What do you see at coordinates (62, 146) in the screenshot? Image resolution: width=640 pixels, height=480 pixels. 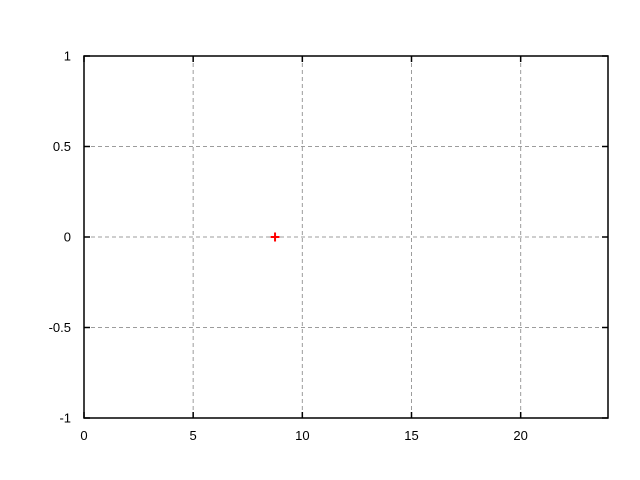 I see `y-tick-label: 0.5` at bounding box center [62, 146].